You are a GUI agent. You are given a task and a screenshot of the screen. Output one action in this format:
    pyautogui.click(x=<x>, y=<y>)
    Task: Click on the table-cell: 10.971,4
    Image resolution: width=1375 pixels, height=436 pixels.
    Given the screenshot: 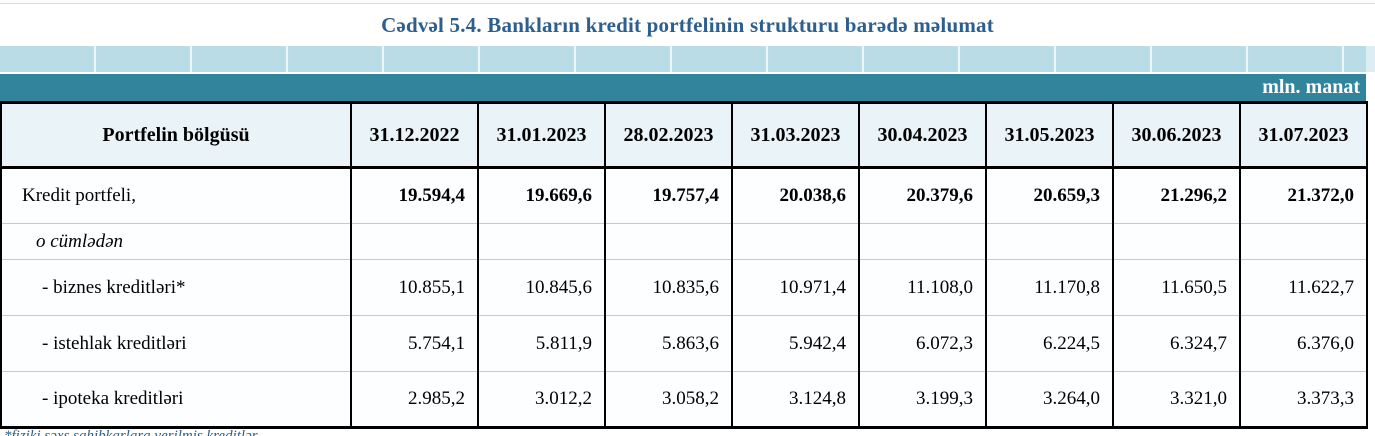 What is the action you would take?
    pyautogui.click(x=796, y=287)
    